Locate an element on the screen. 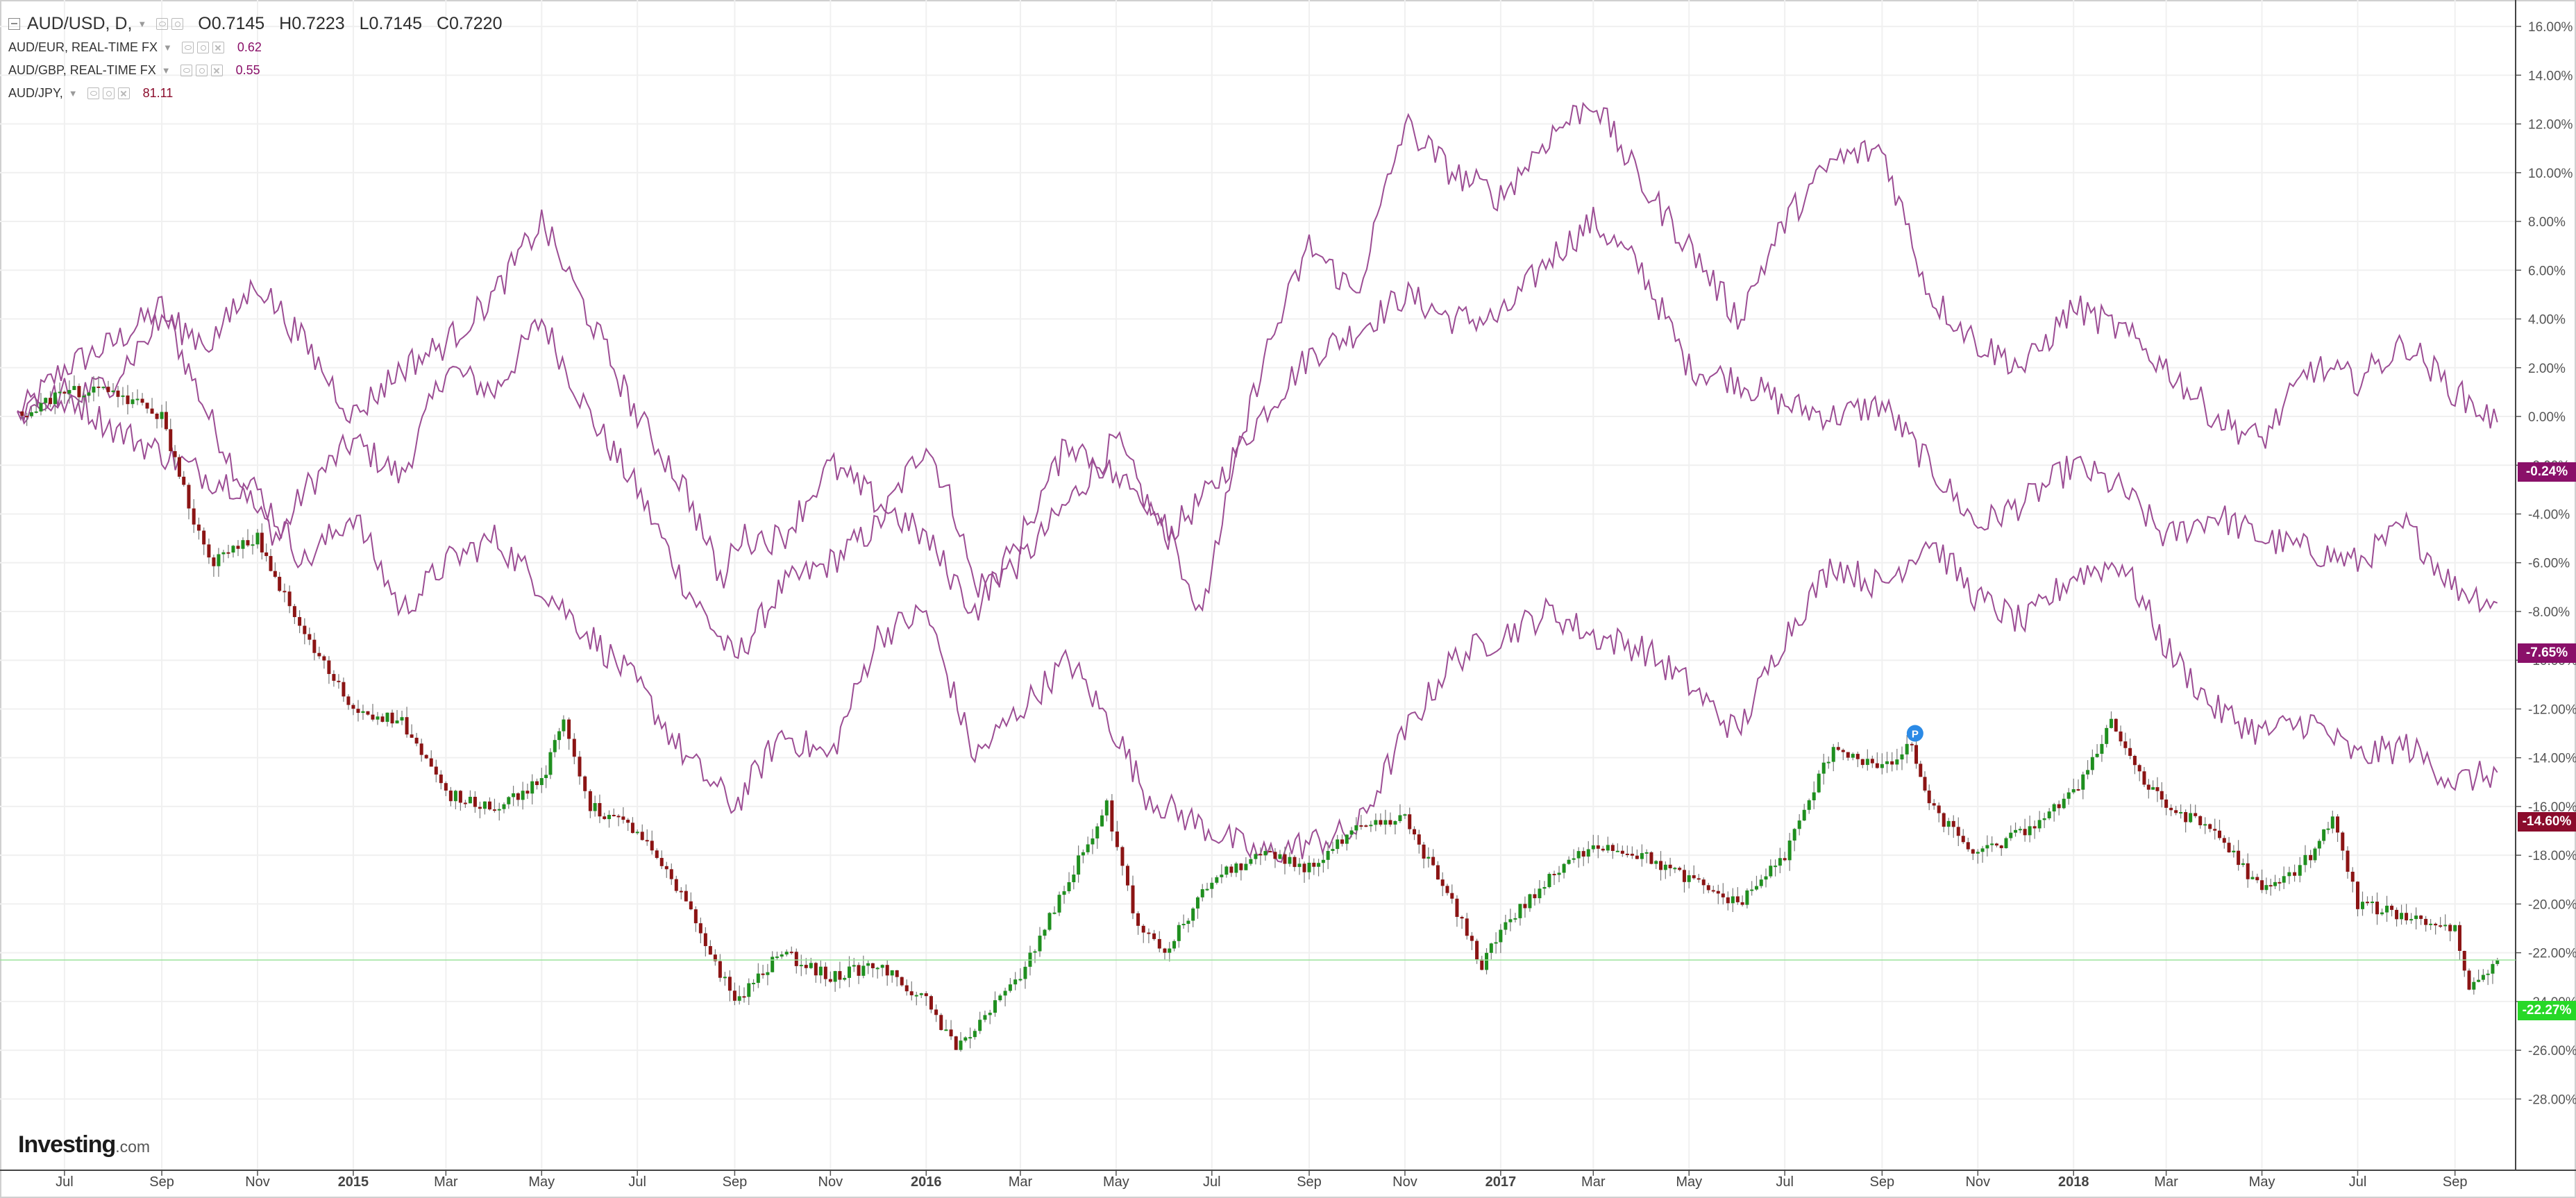 This screenshot has height=1198, width=2576. settings-icon is located at coordinates (108, 93).